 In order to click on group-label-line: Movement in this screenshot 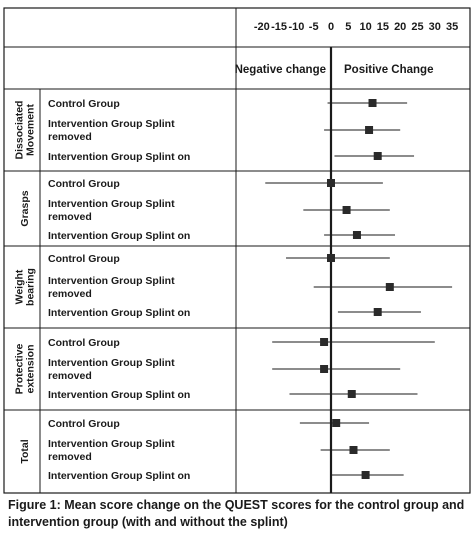, I will do `click(31, 130)`.